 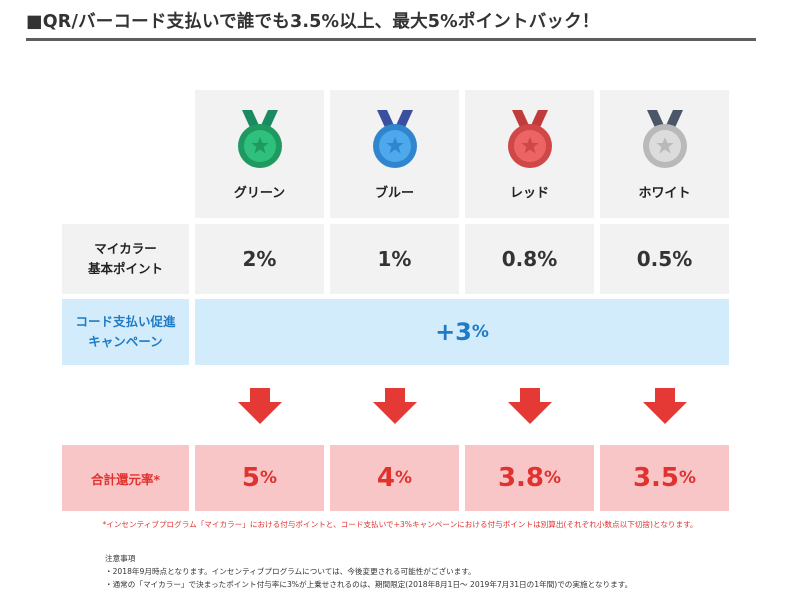 What do you see at coordinates (259, 259) in the screenshot?
I see `base-points-green: 2%` at bounding box center [259, 259].